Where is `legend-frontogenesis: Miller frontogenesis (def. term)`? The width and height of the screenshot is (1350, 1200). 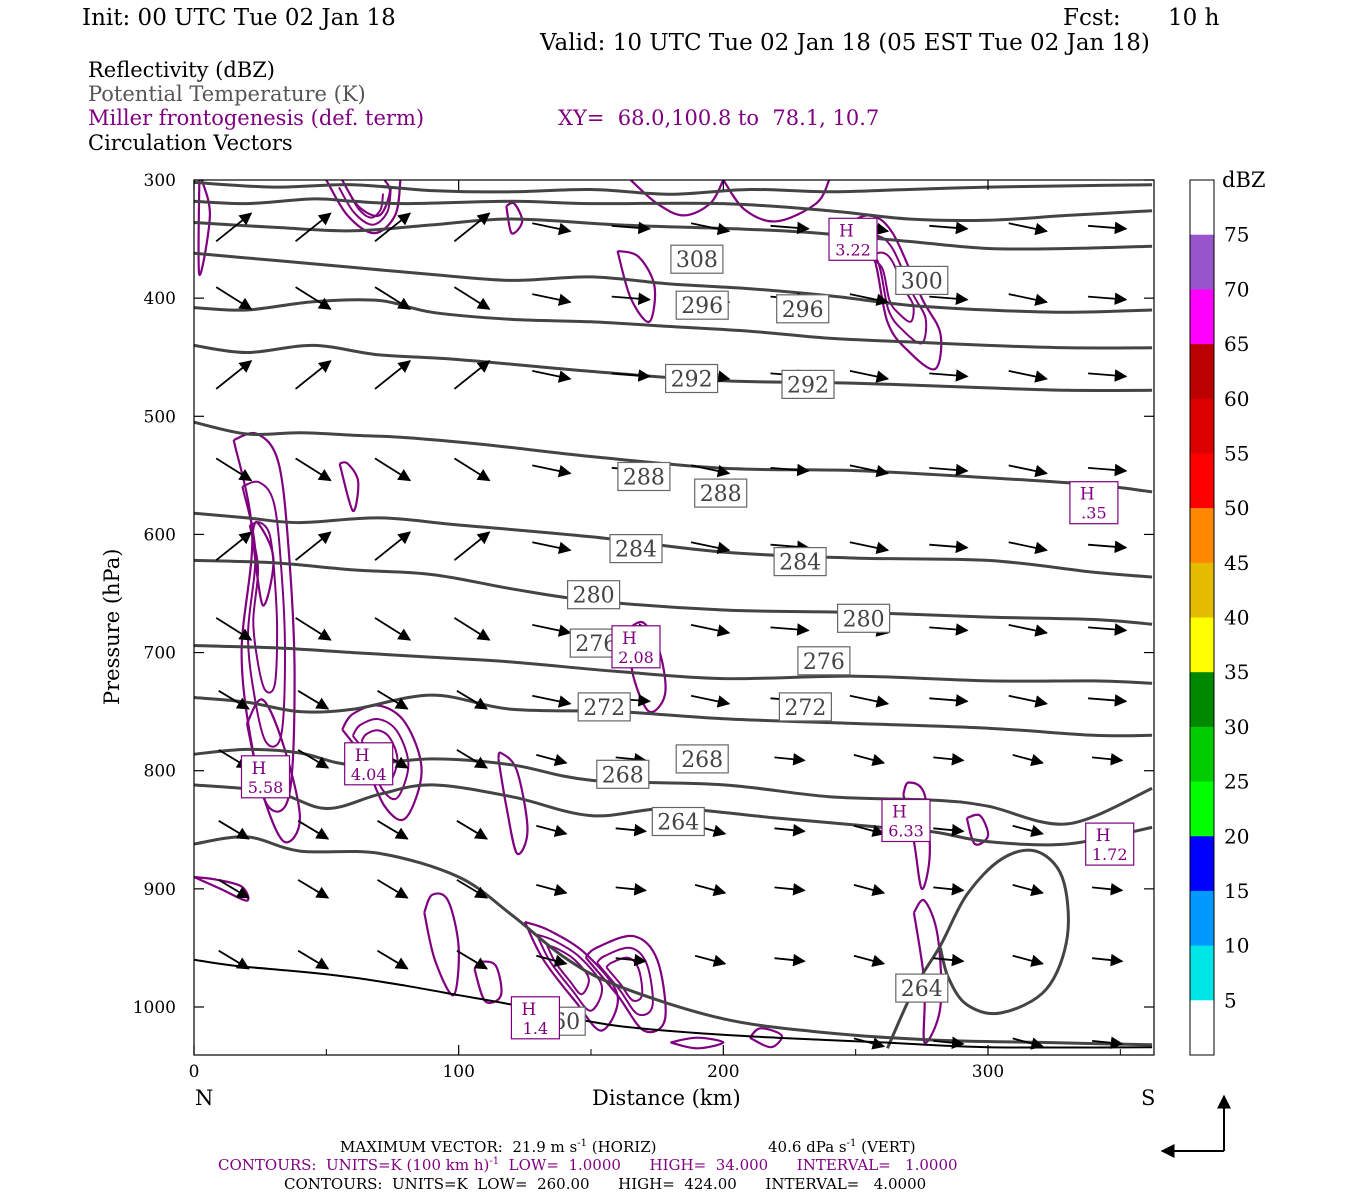
legend-frontogenesis: Miller frontogenesis (def. term) is located at coordinates (256, 118).